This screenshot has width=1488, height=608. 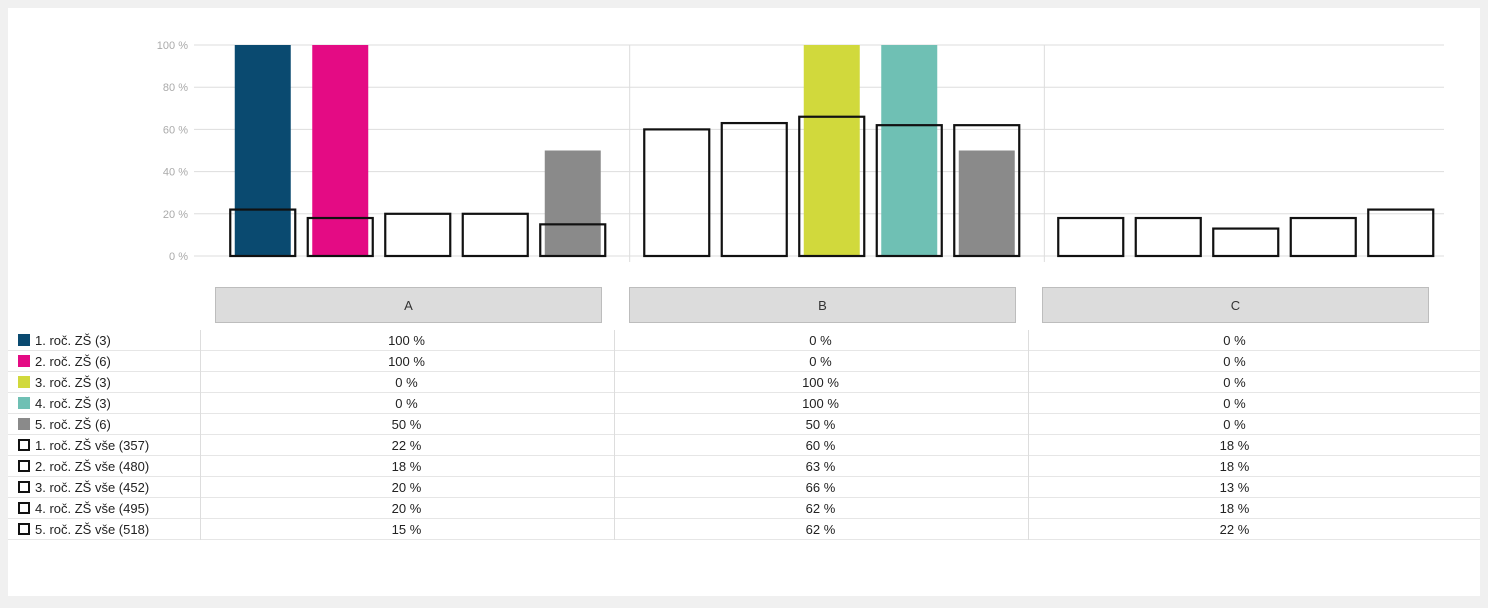 What do you see at coordinates (175, 88) in the screenshot?
I see `y-tick-label: 80 %` at bounding box center [175, 88].